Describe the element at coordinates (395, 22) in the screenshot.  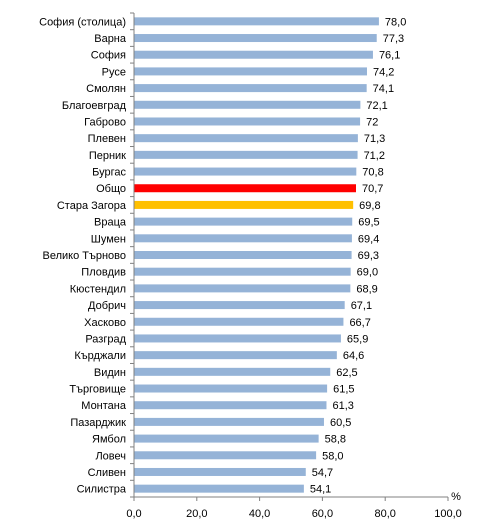
I see `value-label-0: 78,0` at that location.